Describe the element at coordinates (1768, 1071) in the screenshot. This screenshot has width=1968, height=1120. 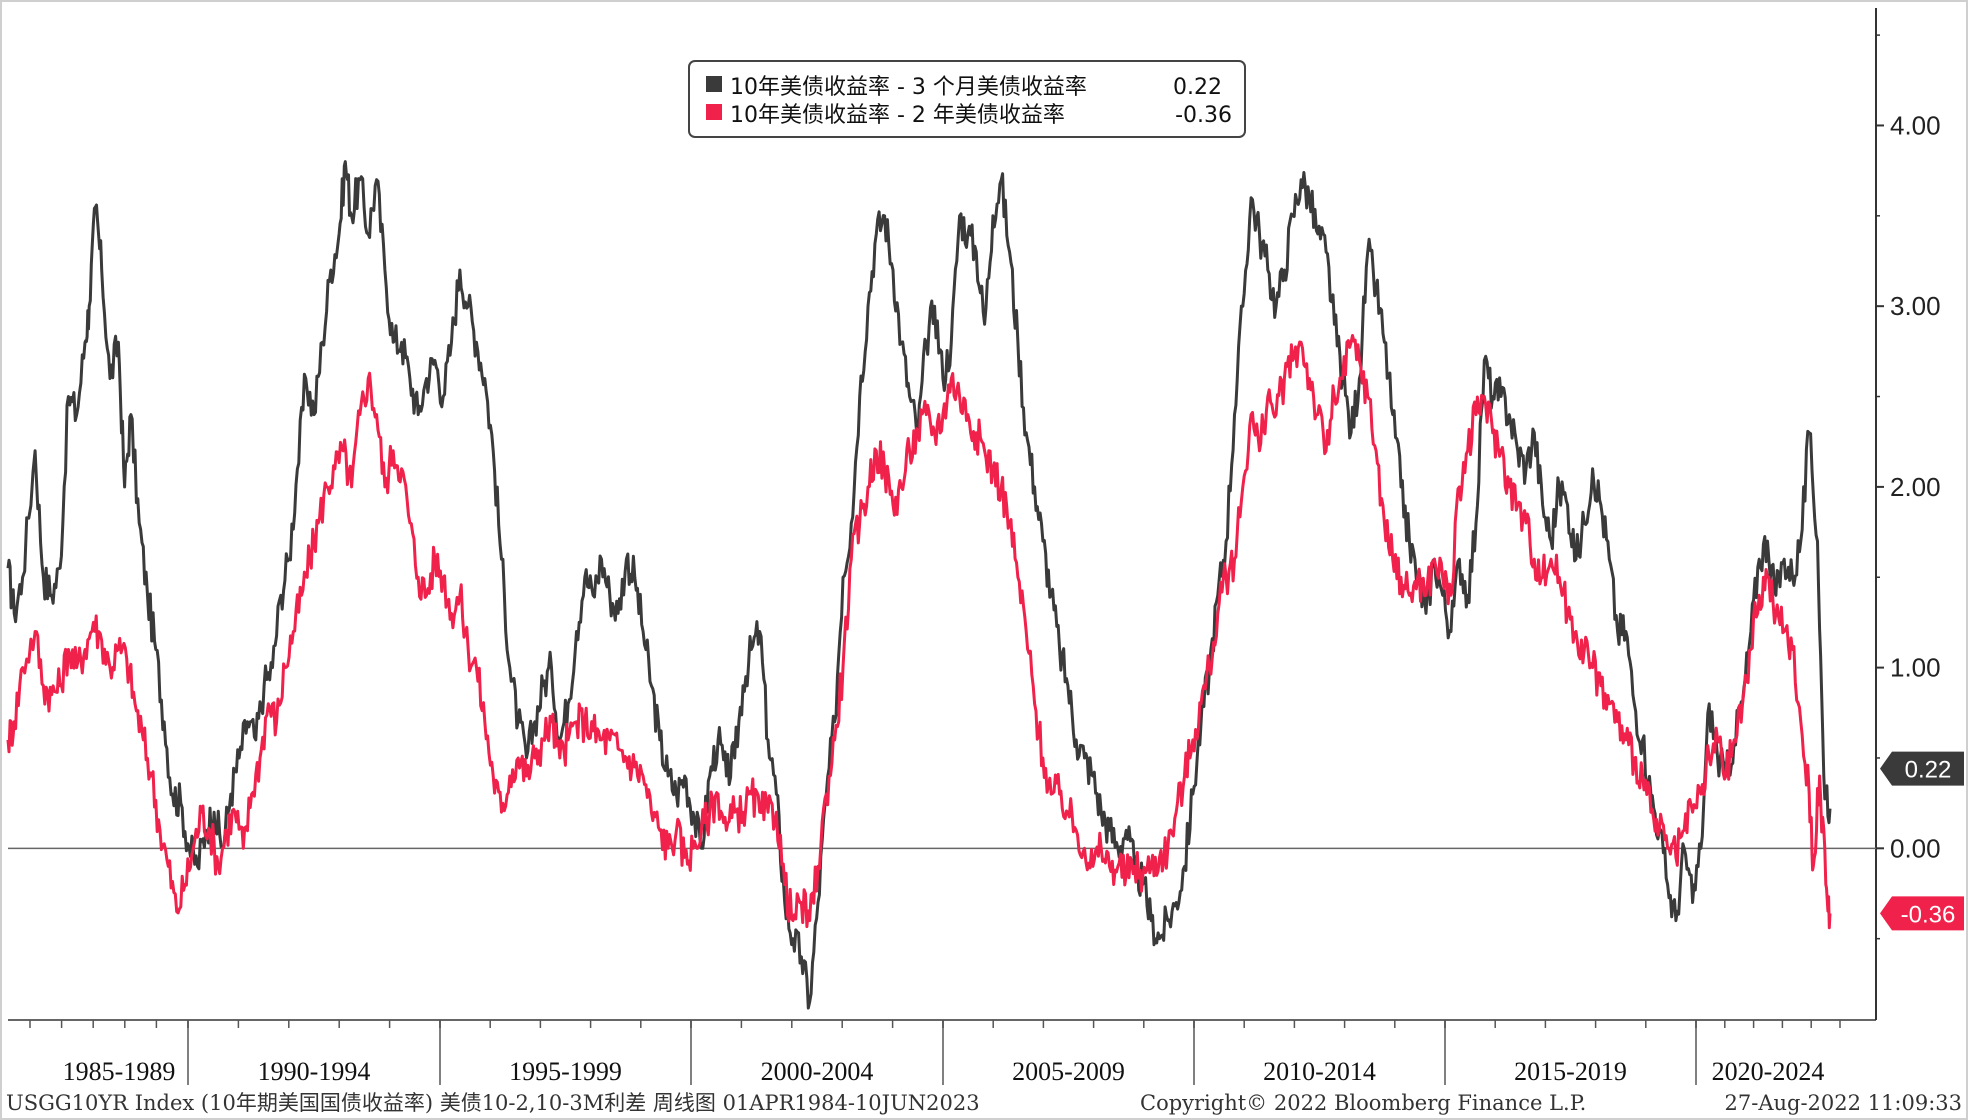
I see `period-label: 2020-2024` at that location.